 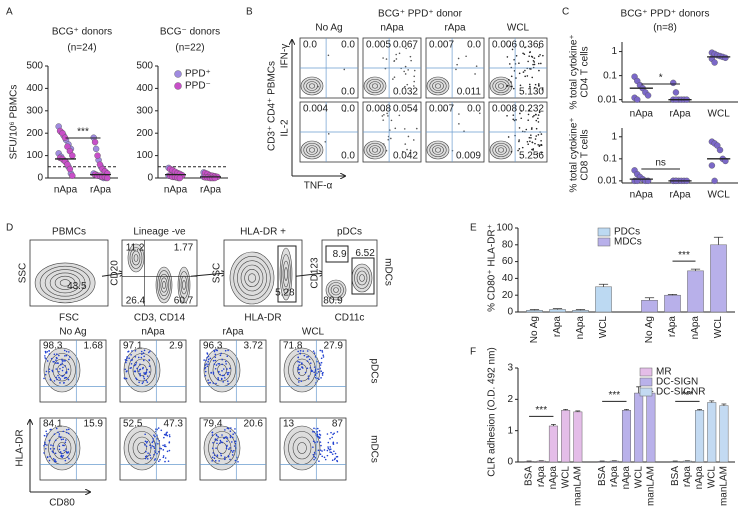 I want to click on x-tick-label: rApa, so click(x=541, y=477).